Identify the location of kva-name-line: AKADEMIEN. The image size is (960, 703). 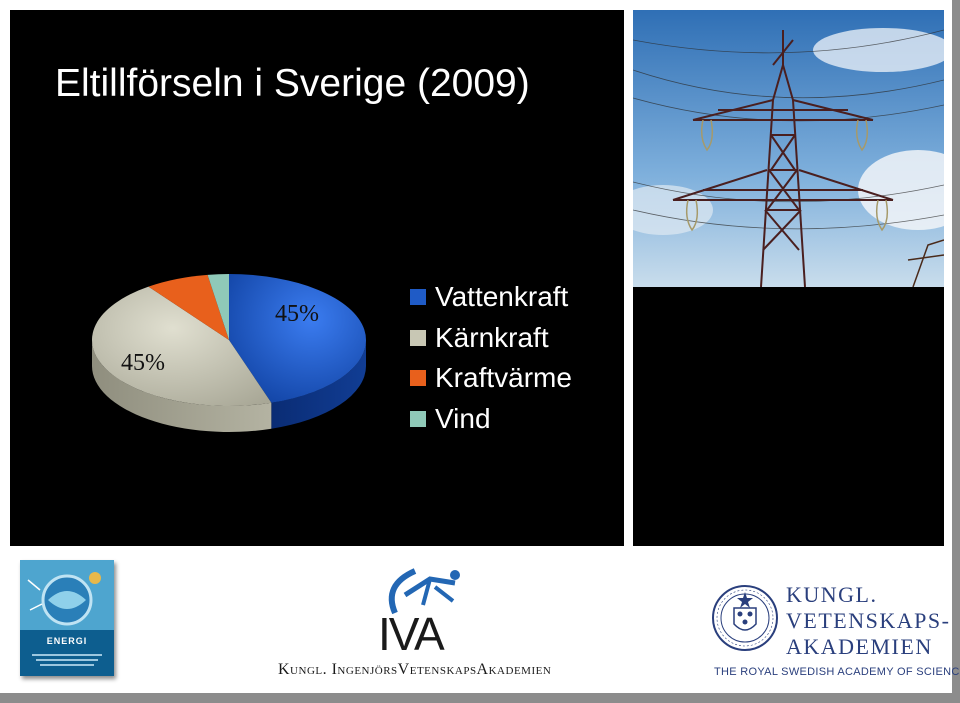
(859, 646).